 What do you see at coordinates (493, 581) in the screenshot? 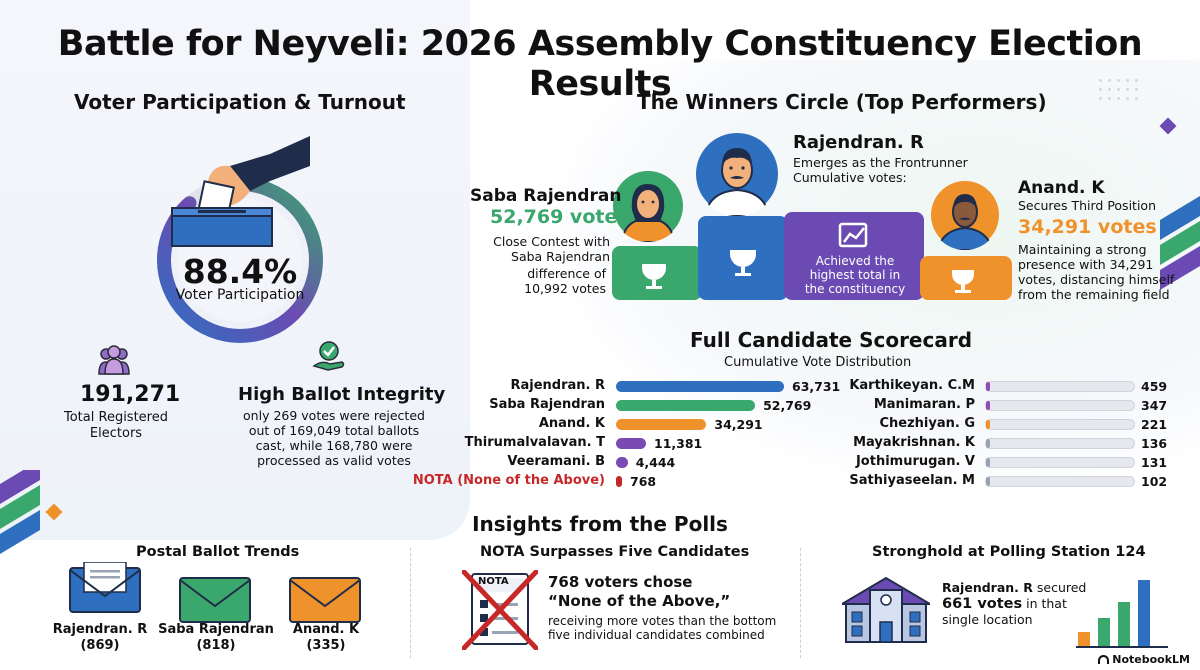
I see `nota-icon-text: NOTA` at bounding box center [493, 581].